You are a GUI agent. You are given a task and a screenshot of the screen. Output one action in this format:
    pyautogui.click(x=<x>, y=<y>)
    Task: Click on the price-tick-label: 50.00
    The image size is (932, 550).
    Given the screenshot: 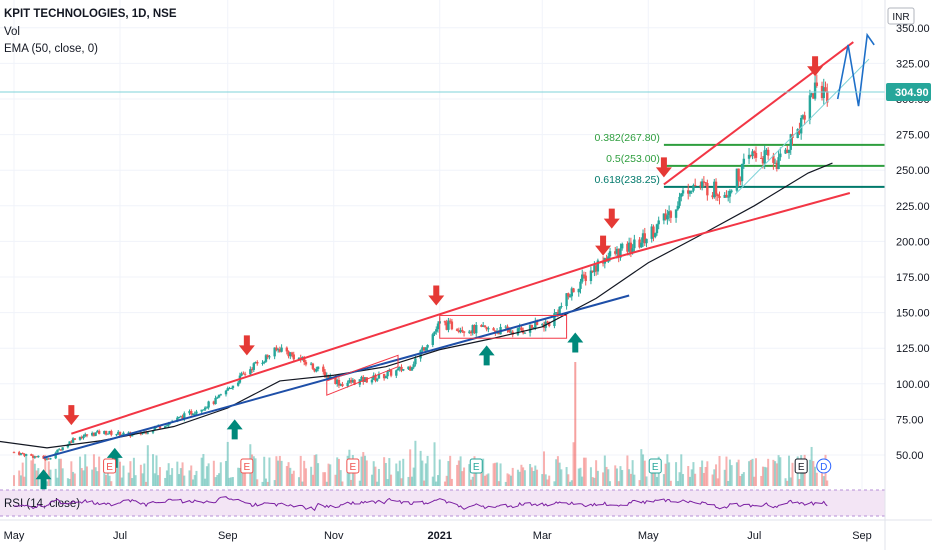 What is the action you would take?
    pyautogui.click(x=910, y=456)
    